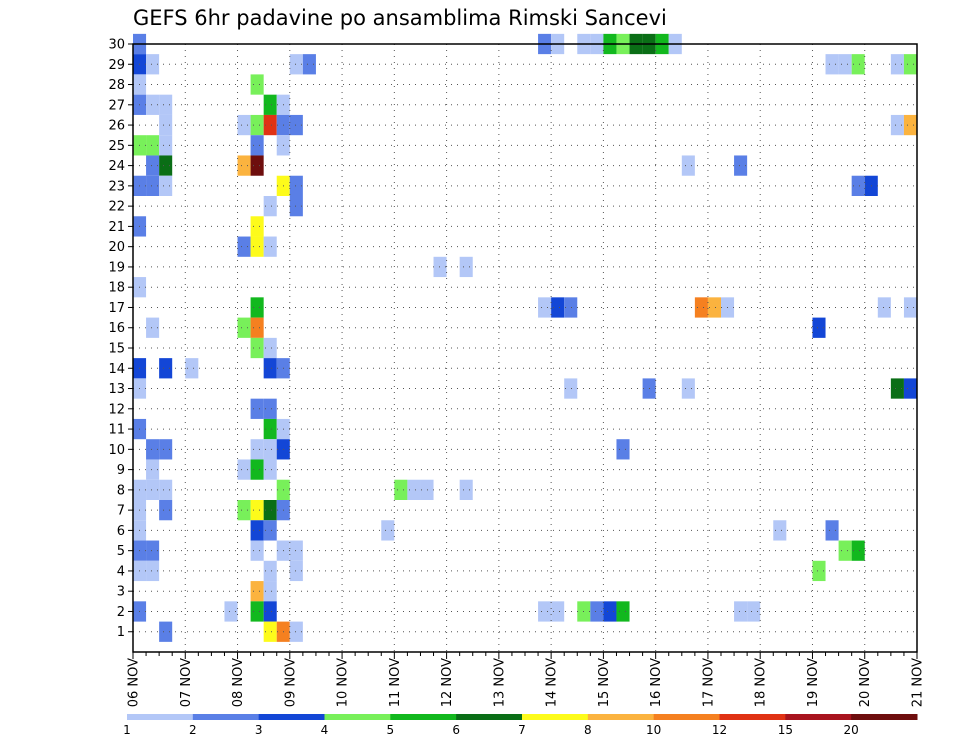 This screenshot has height=742, width=960. I want to click on y-tick-label: 3, so click(121, 592).